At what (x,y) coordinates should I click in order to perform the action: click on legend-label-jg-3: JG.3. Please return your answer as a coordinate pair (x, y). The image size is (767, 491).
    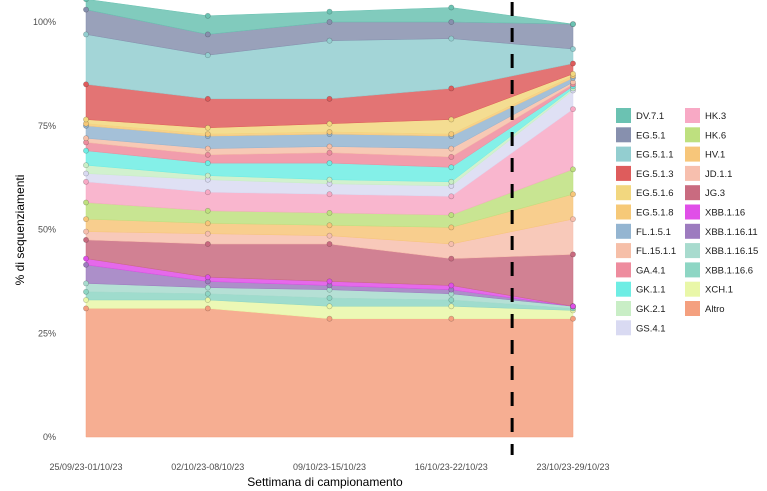
    Looking at the image, I should click on (715, 193).